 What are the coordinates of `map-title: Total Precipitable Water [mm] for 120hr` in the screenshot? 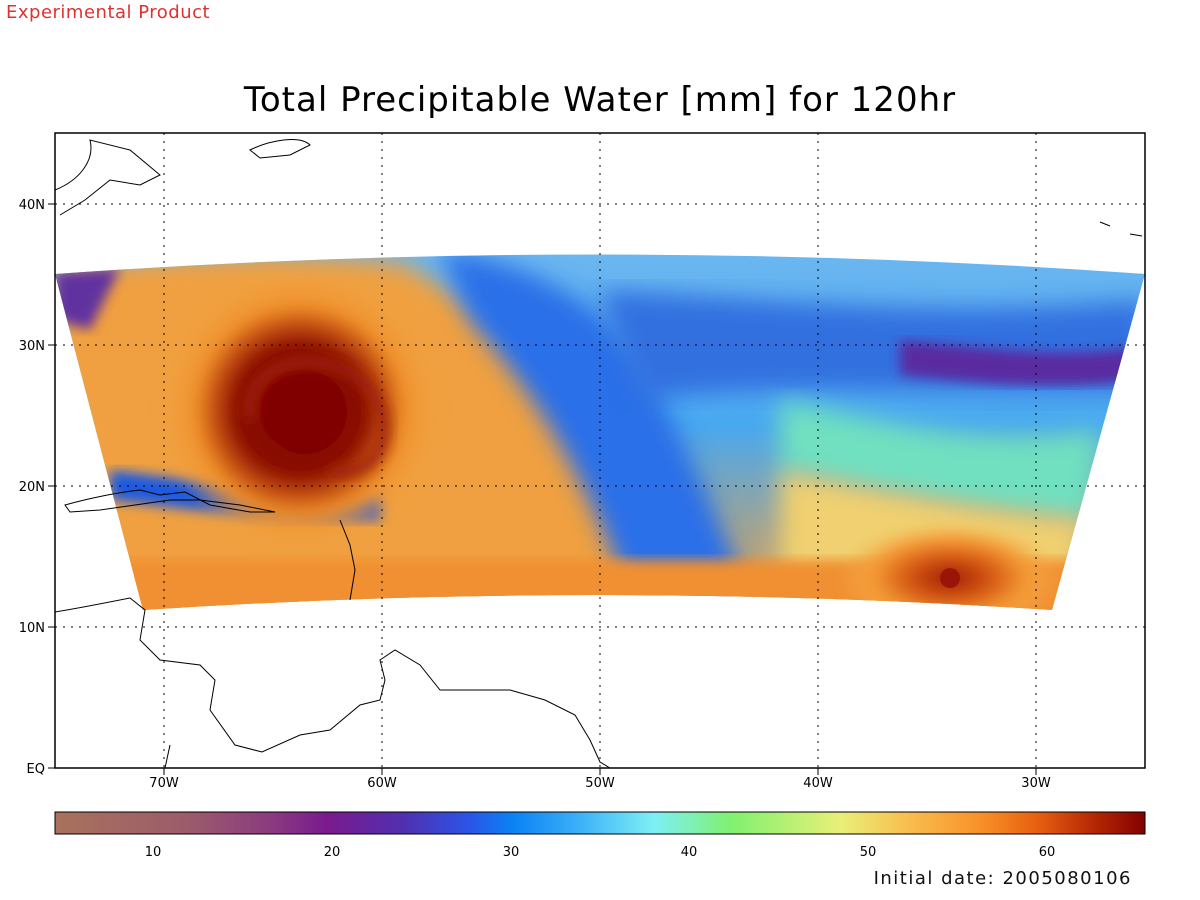 It's located at (600, 100).